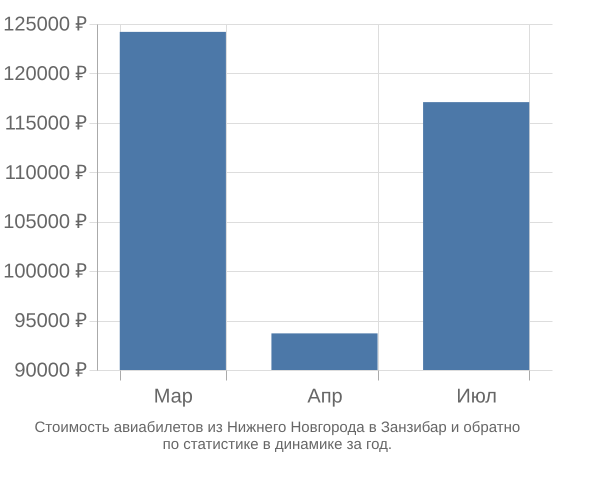 The width and height of the screenshot is (600, 500). I want to click on text: Стоимость авиабилетов из Нижнего Новгорода в Занзибар и обратно, so click(277, 427).